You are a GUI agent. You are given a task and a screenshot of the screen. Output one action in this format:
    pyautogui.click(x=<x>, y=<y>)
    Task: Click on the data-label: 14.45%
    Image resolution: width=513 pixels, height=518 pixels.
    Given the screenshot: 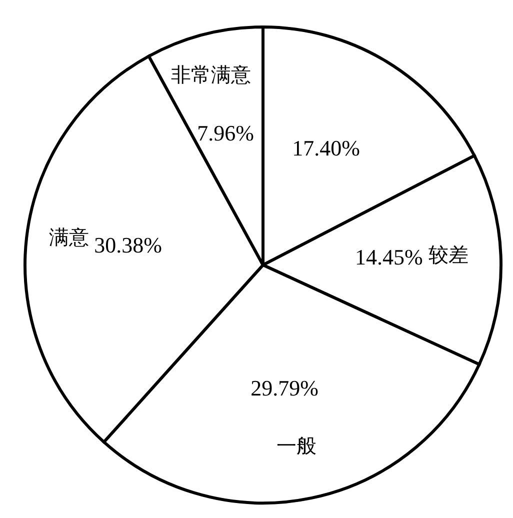 What is the action you would take?
    pyautogui.click(x=388, y=257)
    